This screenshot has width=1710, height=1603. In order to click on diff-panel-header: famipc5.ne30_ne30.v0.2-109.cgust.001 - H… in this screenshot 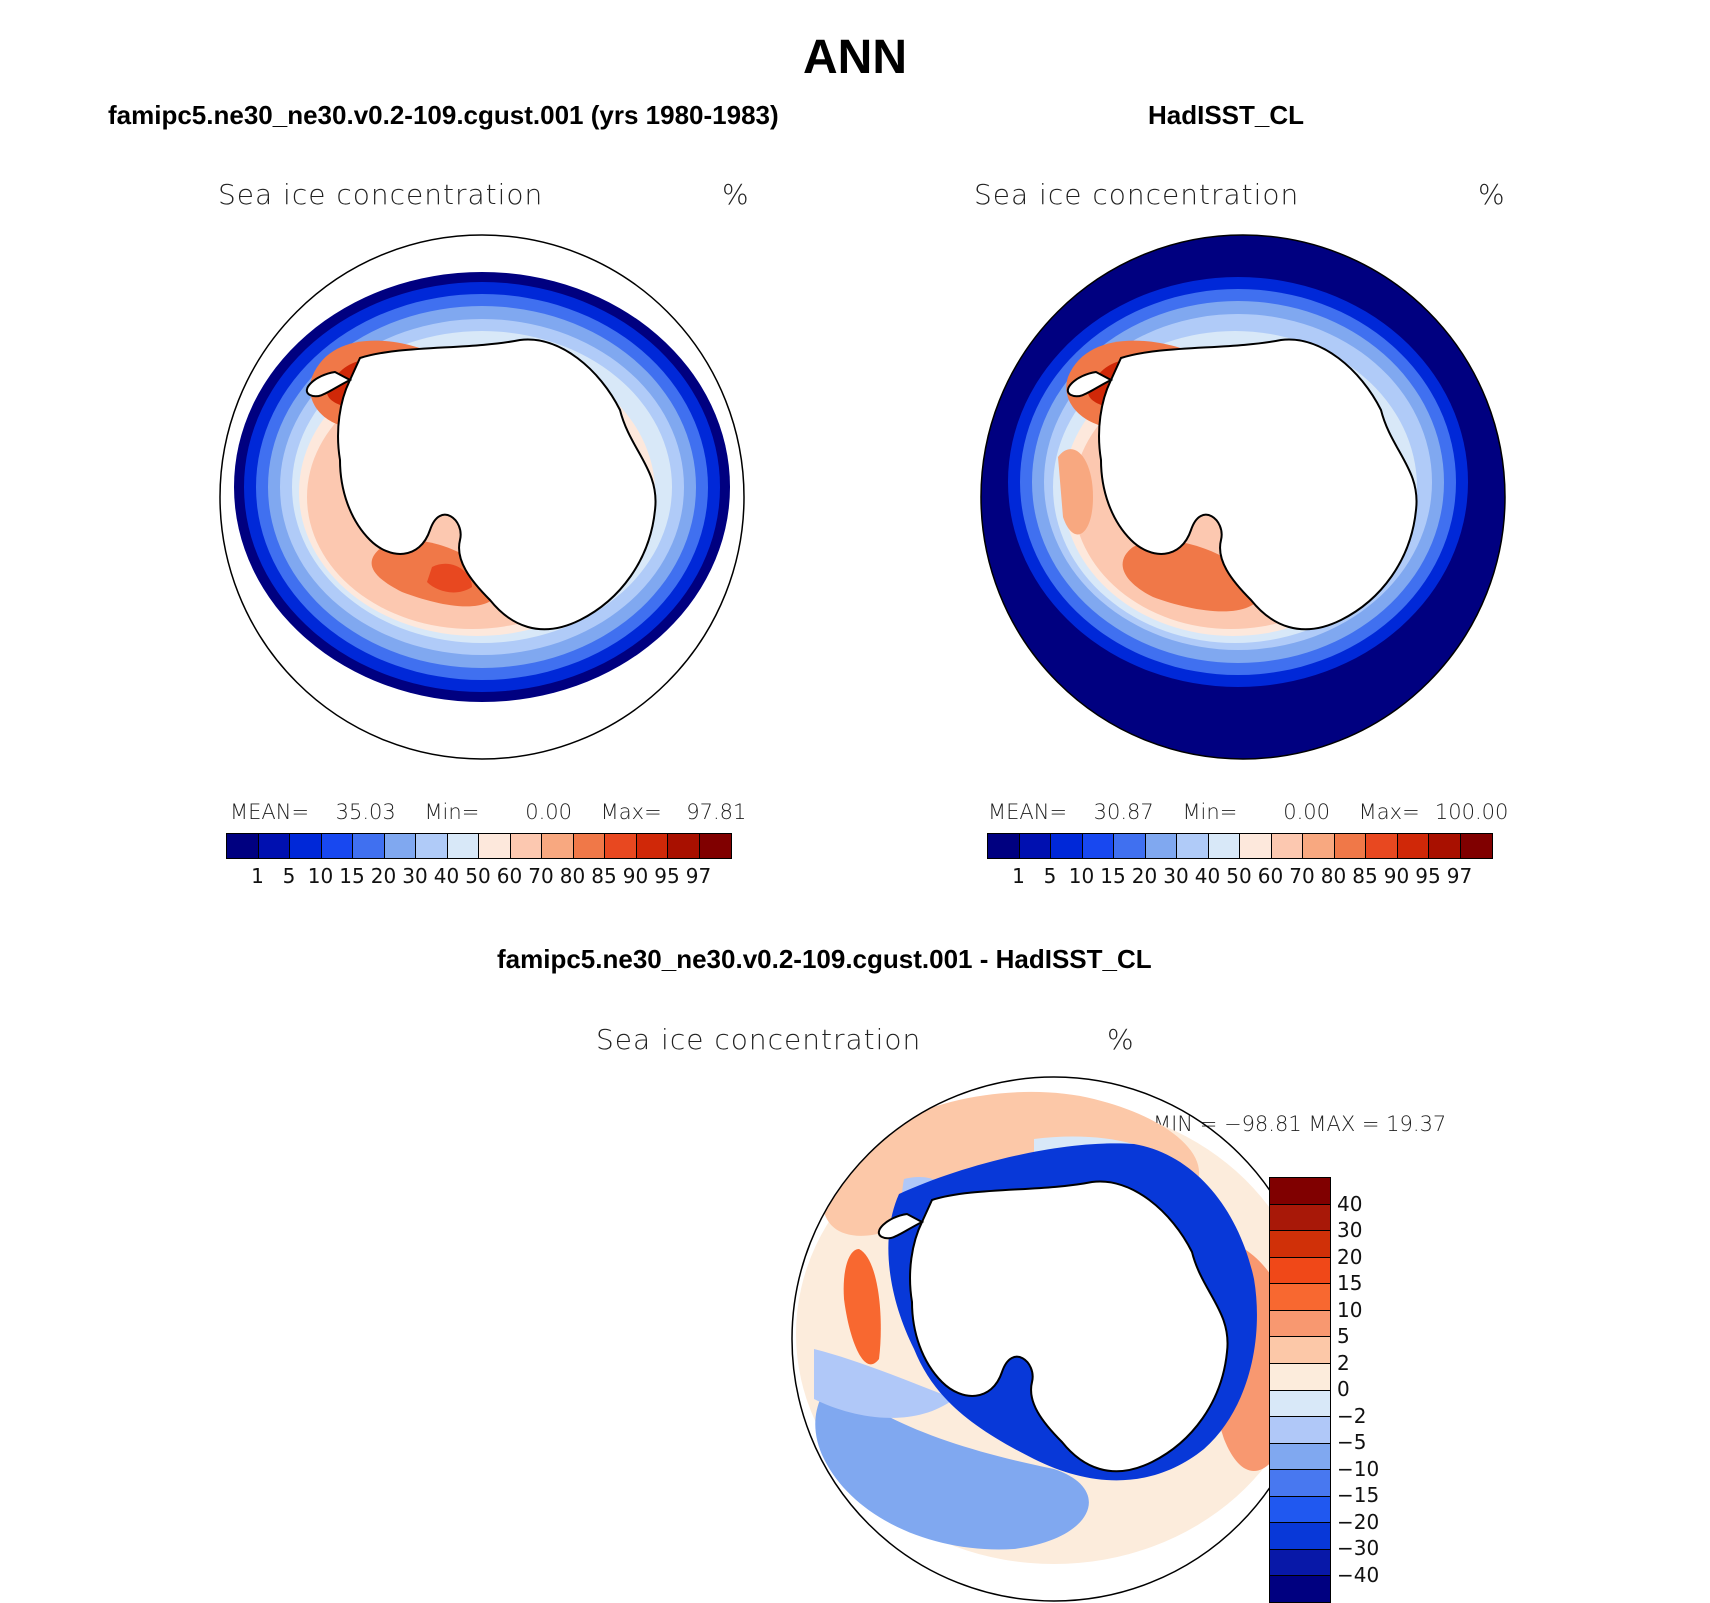, I will do `click(824, 959)`.